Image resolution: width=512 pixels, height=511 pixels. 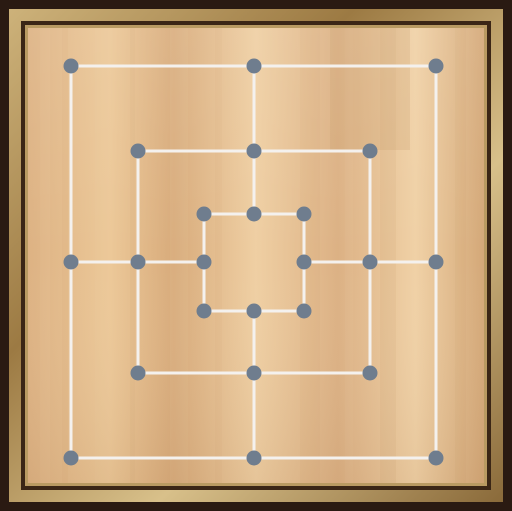 I want to click on point-middle-mid-left, so click(x=138, y=262).